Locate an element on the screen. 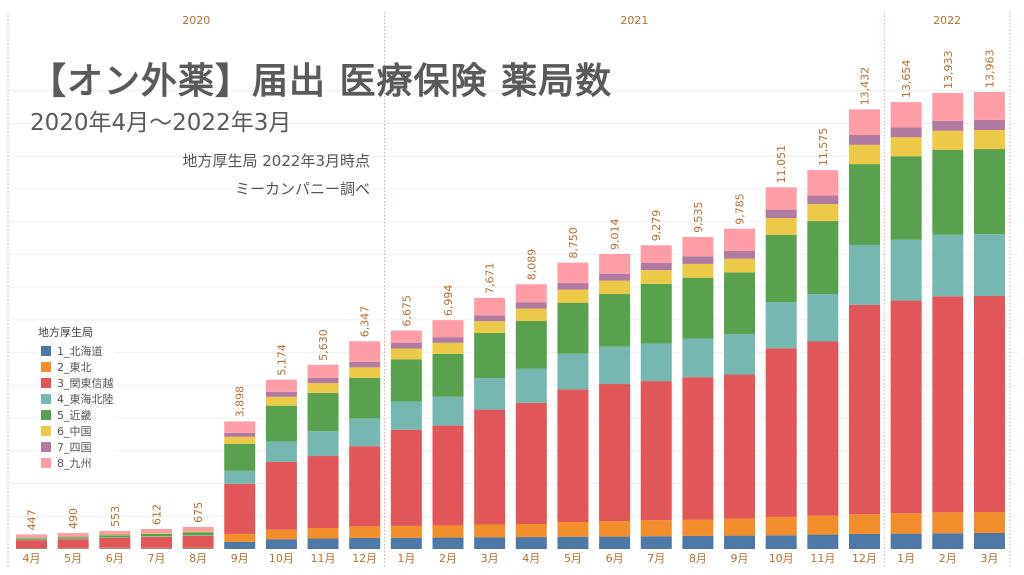 This screenshot has height=575, width=1024. legend-item-shikoku: 7_四国 is located at coordinates (76, 447).